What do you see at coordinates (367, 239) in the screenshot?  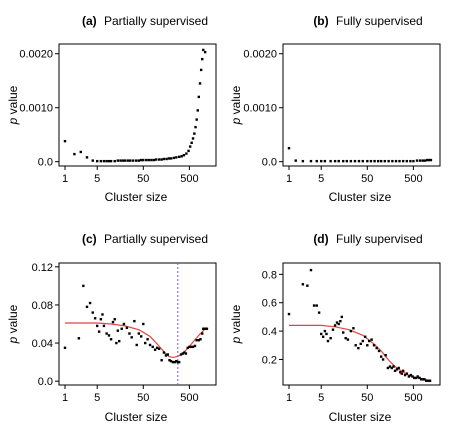 I see `panel-d-title: (d) Fully supervised` at bounding box center [367, 239].